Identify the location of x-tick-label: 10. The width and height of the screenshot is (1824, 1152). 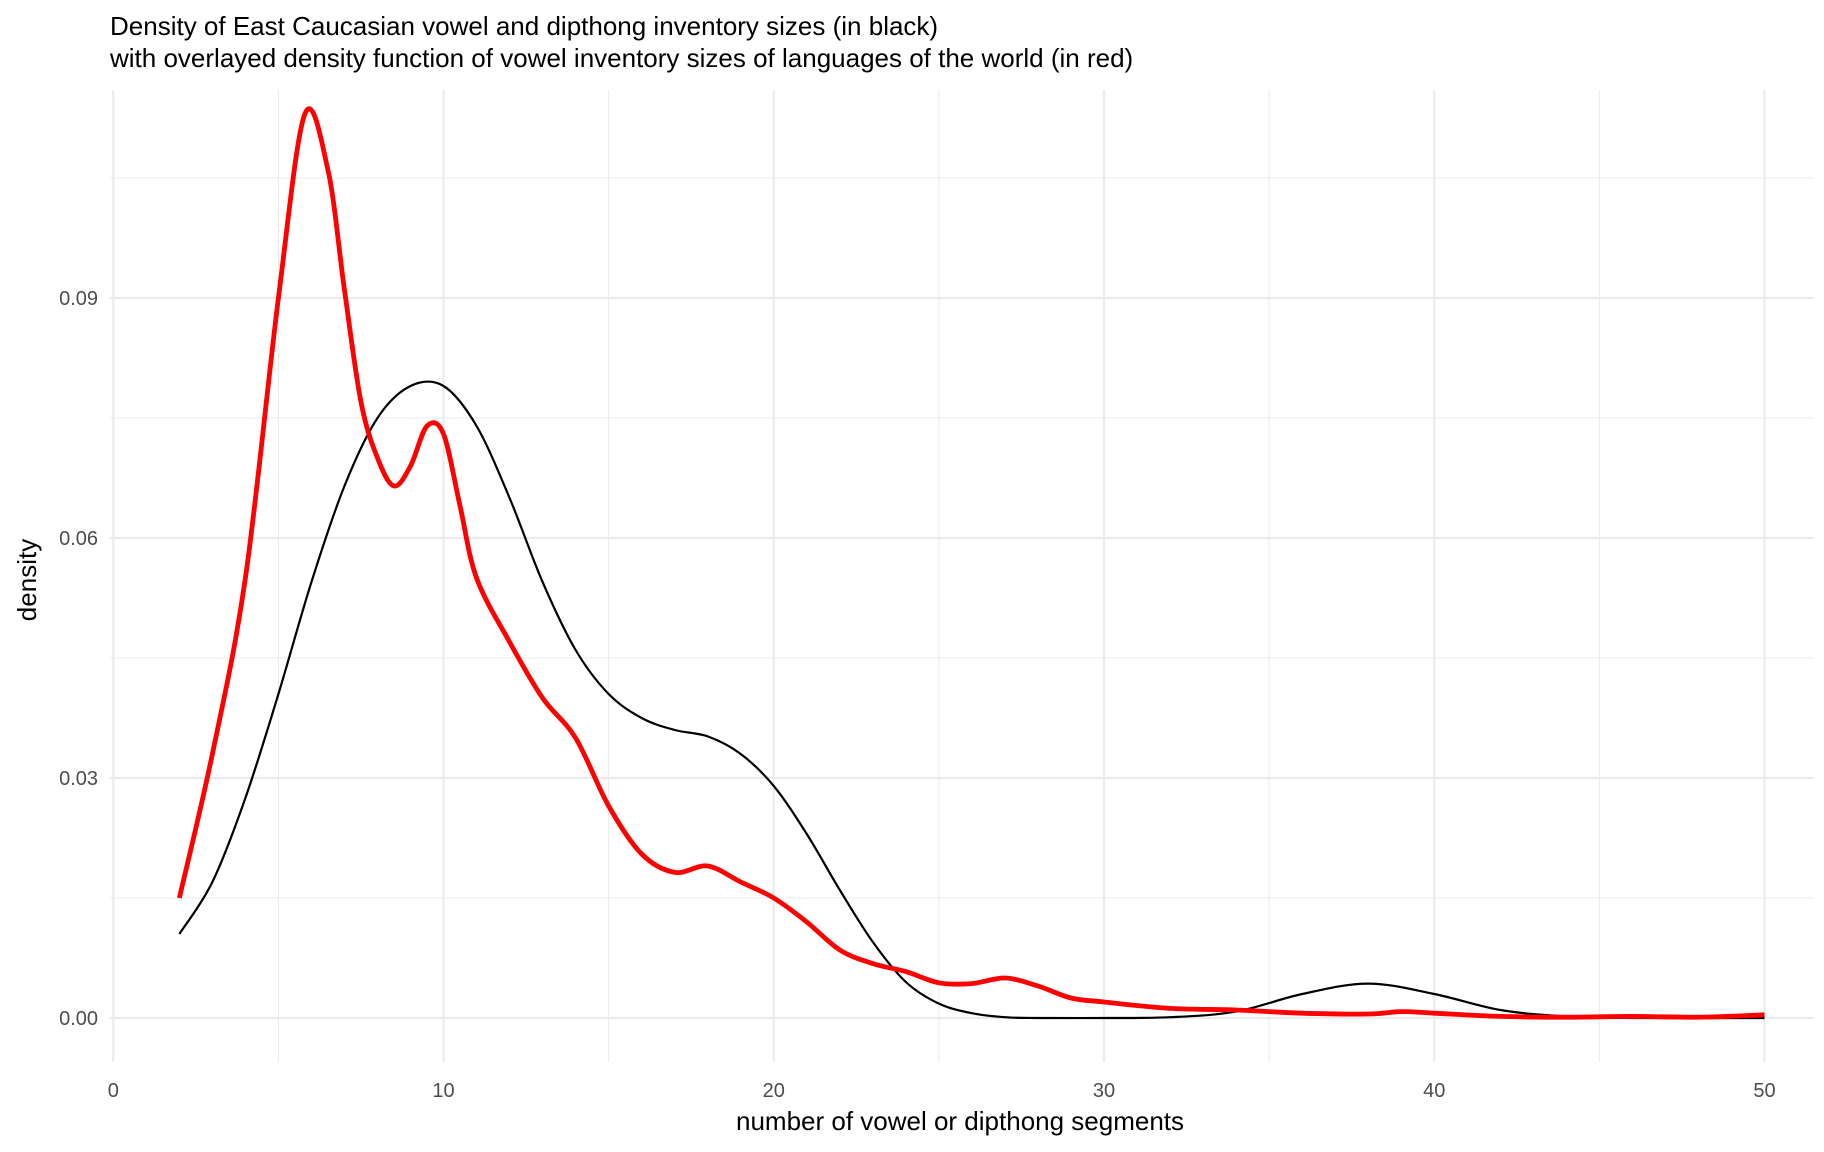
(443, 1091).